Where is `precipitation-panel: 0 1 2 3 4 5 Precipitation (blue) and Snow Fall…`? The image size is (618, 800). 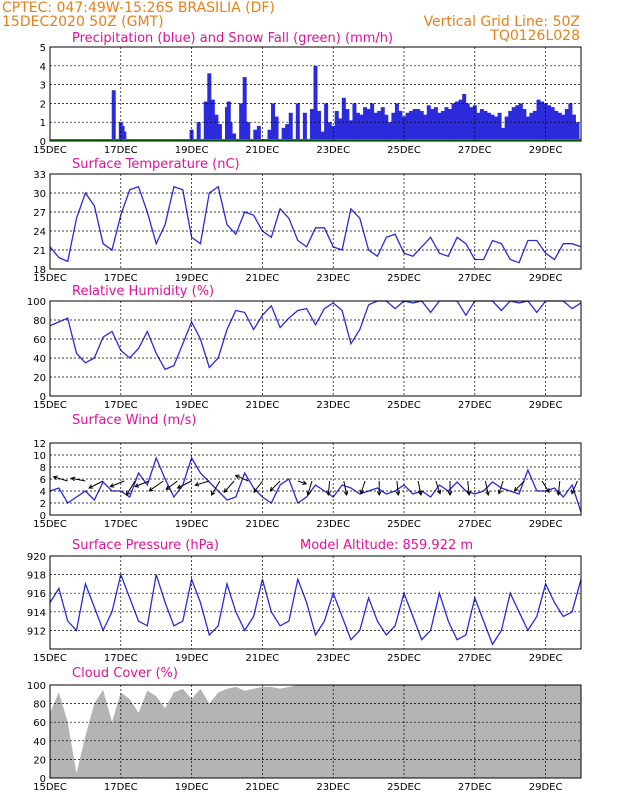 precipitation-panel: 0 1 2 3 4 5 Precipitation (blue) and Snow Fall… is located at coordinates (307, 93).